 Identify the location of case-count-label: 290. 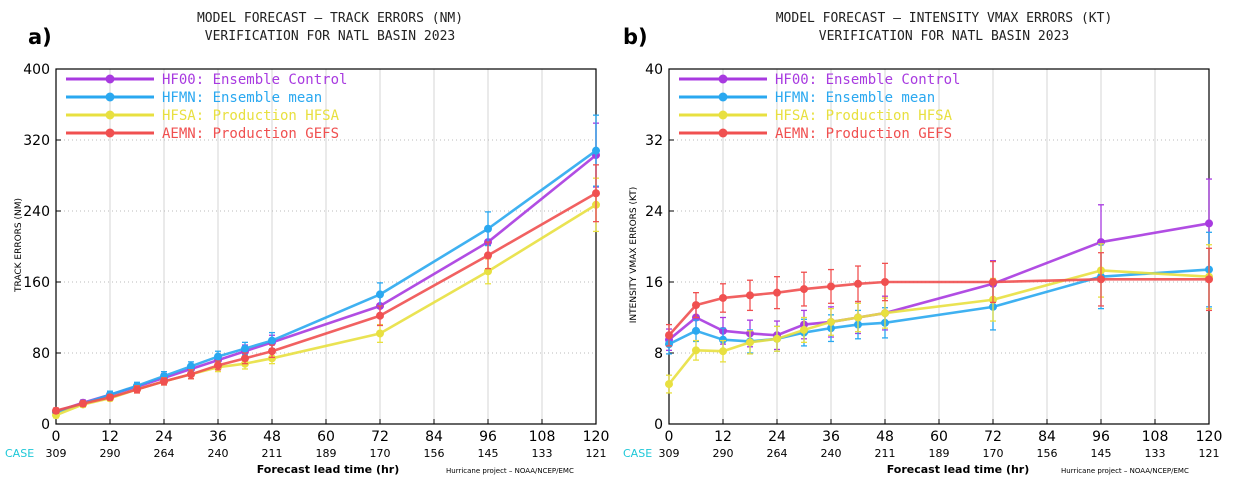
(110, 453).